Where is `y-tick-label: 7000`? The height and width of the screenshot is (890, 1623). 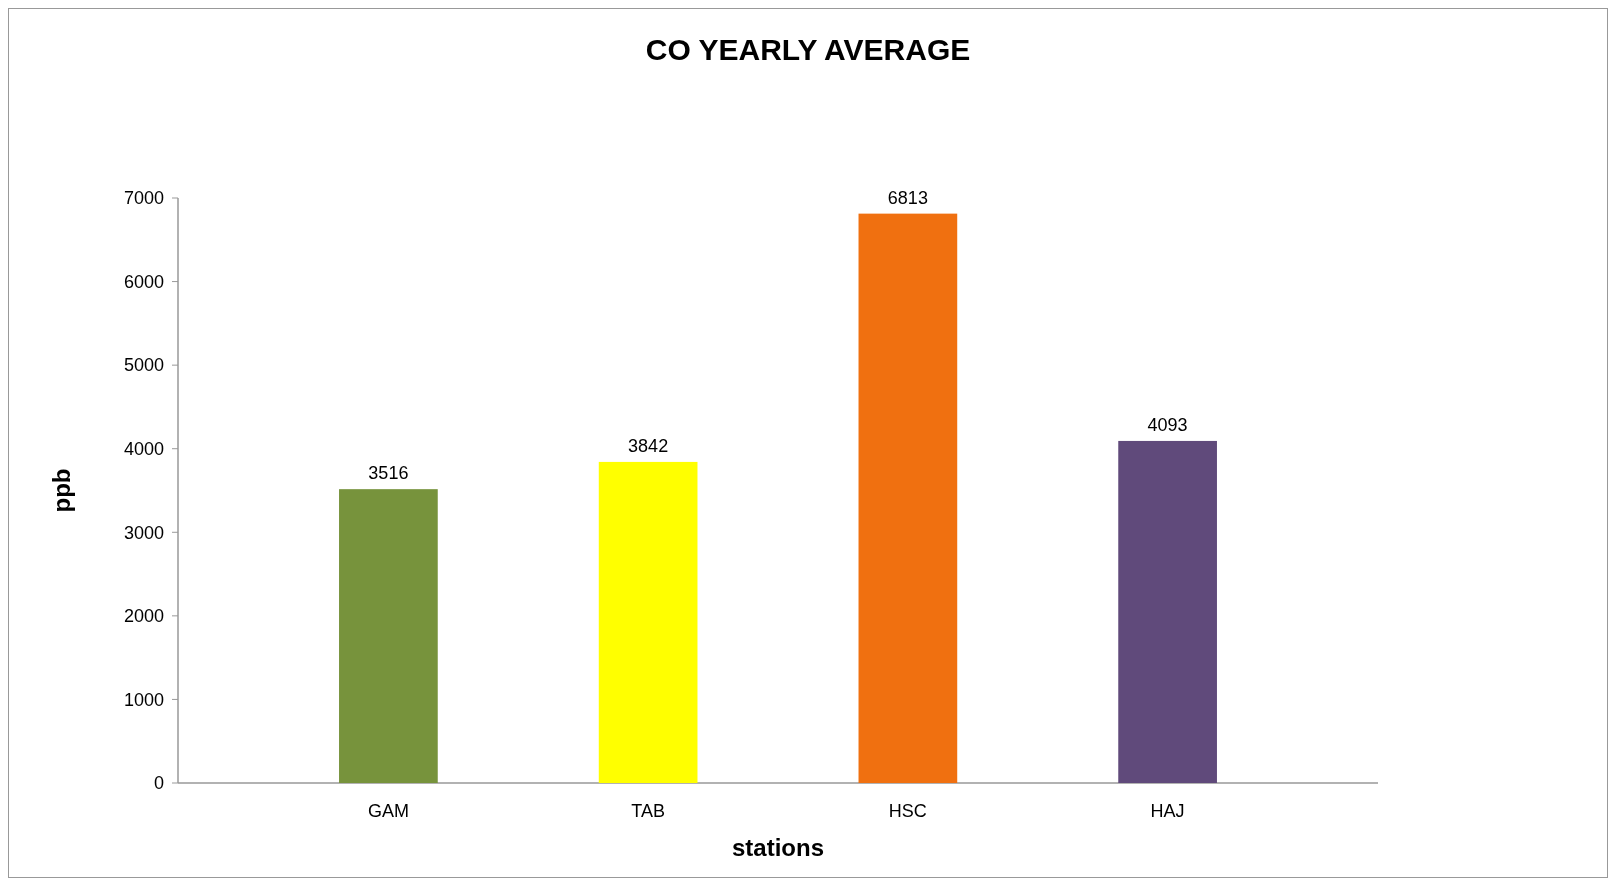
y-tick-label: 7000 is located at coordinates (143, 198).